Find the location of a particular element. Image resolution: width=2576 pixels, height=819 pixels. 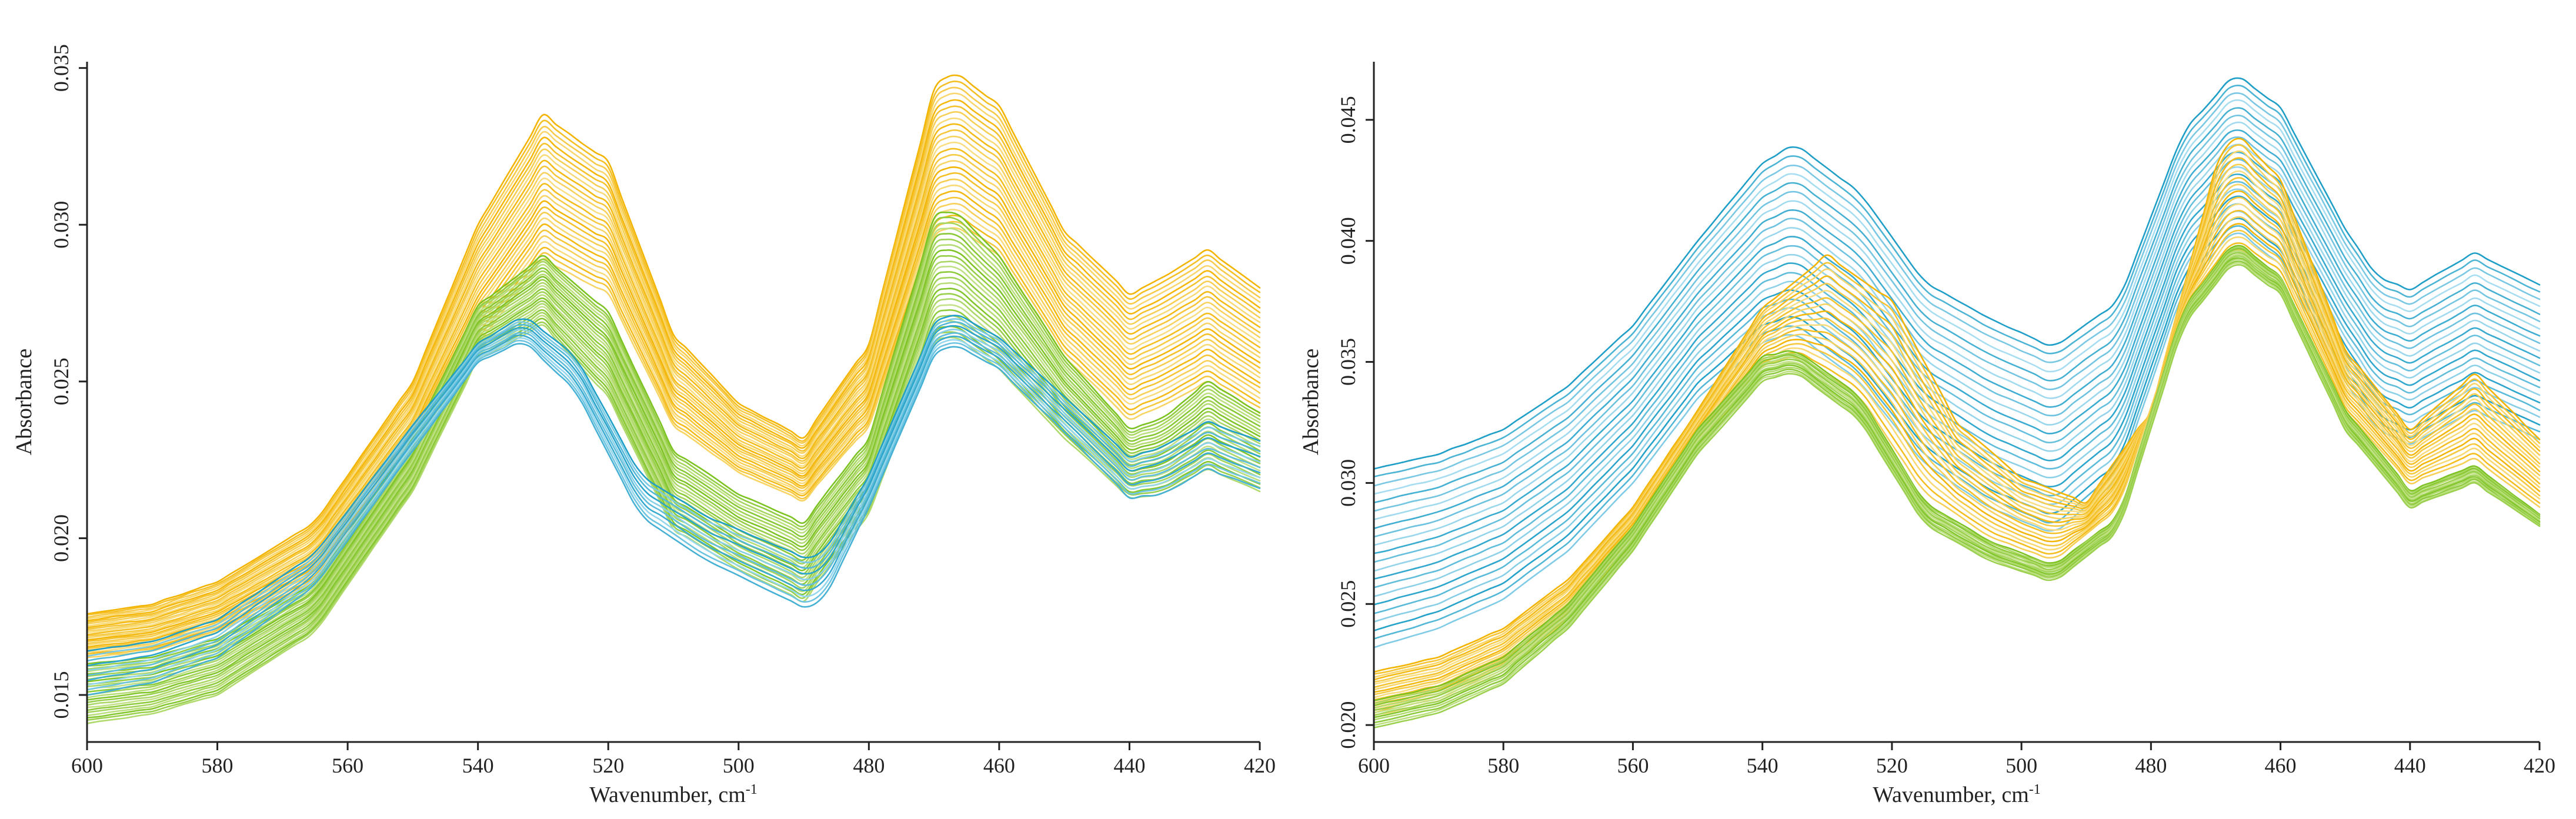

right-x-axis-title: Wavenumber, cm-1 is located at coordinates (1957, 794).